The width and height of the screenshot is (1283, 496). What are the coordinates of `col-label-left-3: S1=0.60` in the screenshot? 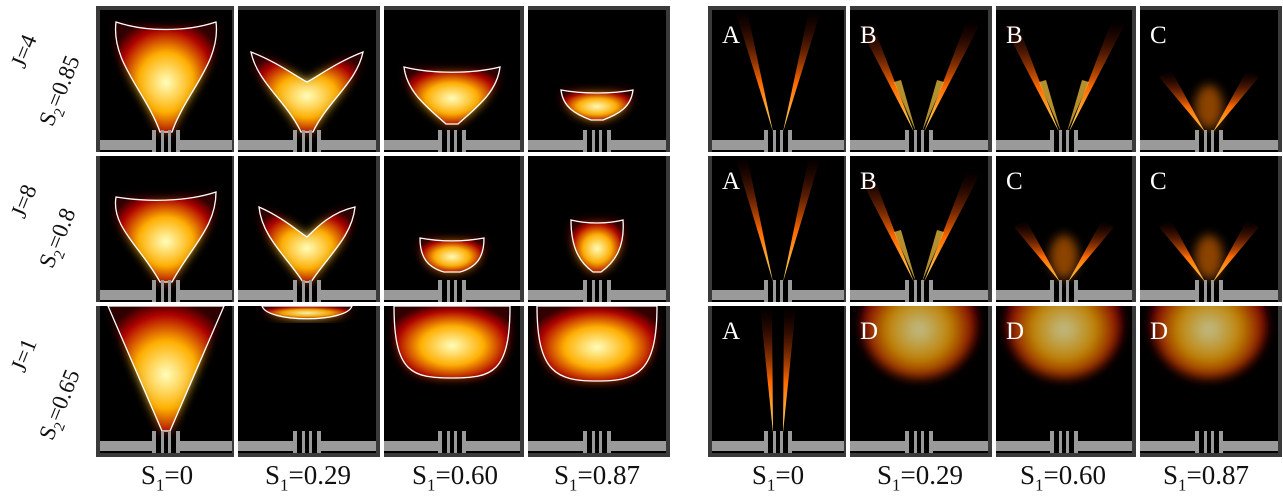 It's located at (454, 477).